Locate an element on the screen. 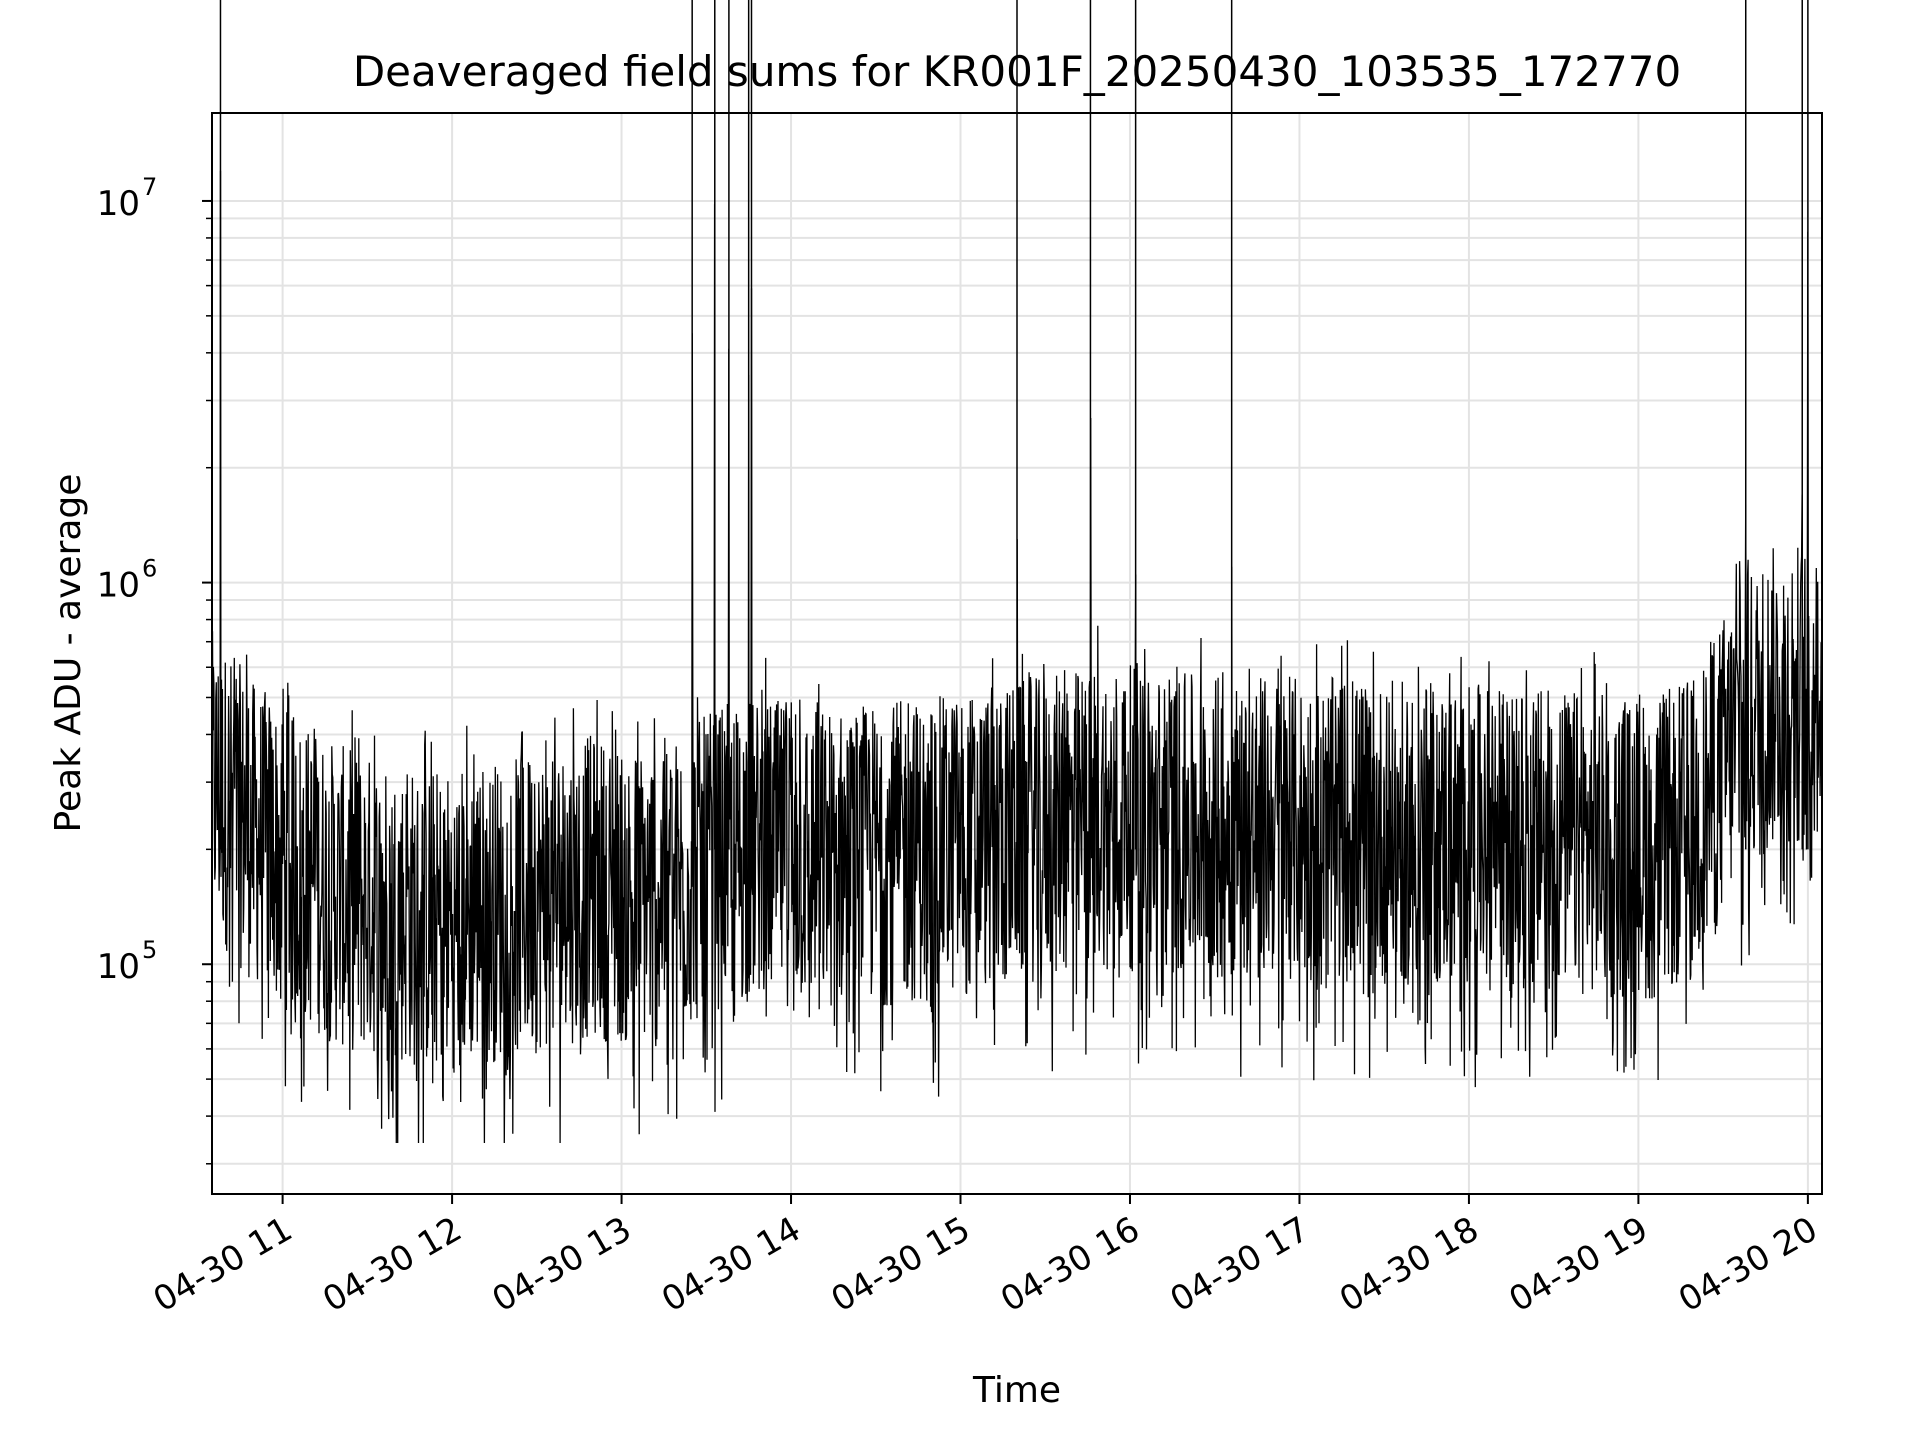  y-tick-exponent: 6 is located at coordinates (149, 569).